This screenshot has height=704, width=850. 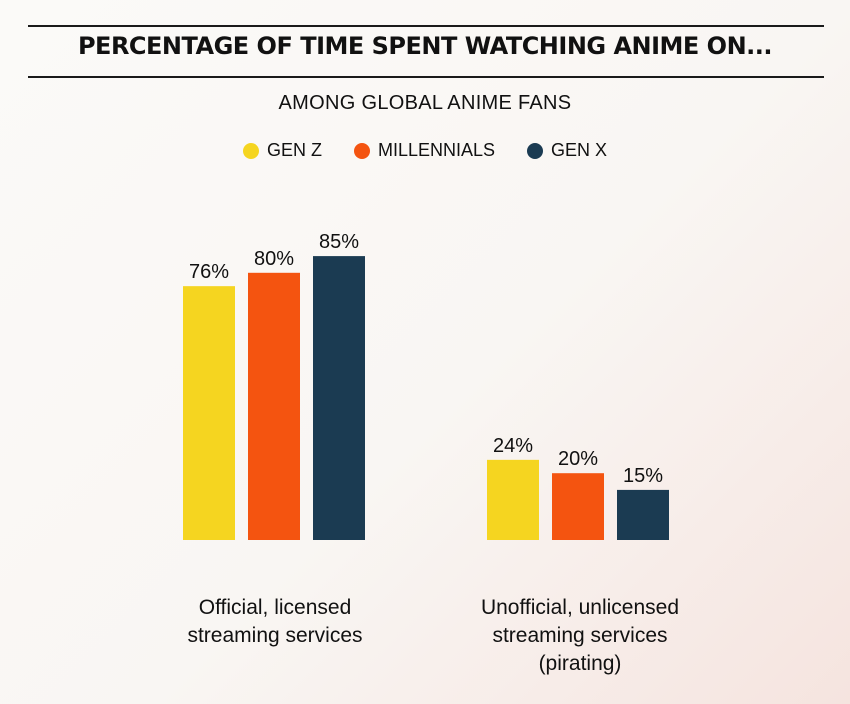 What do you see at coordinates (209, 272) in the screenshot?
I see `data-label-gen-z-official: 76%` at bounding box center [209, 272].